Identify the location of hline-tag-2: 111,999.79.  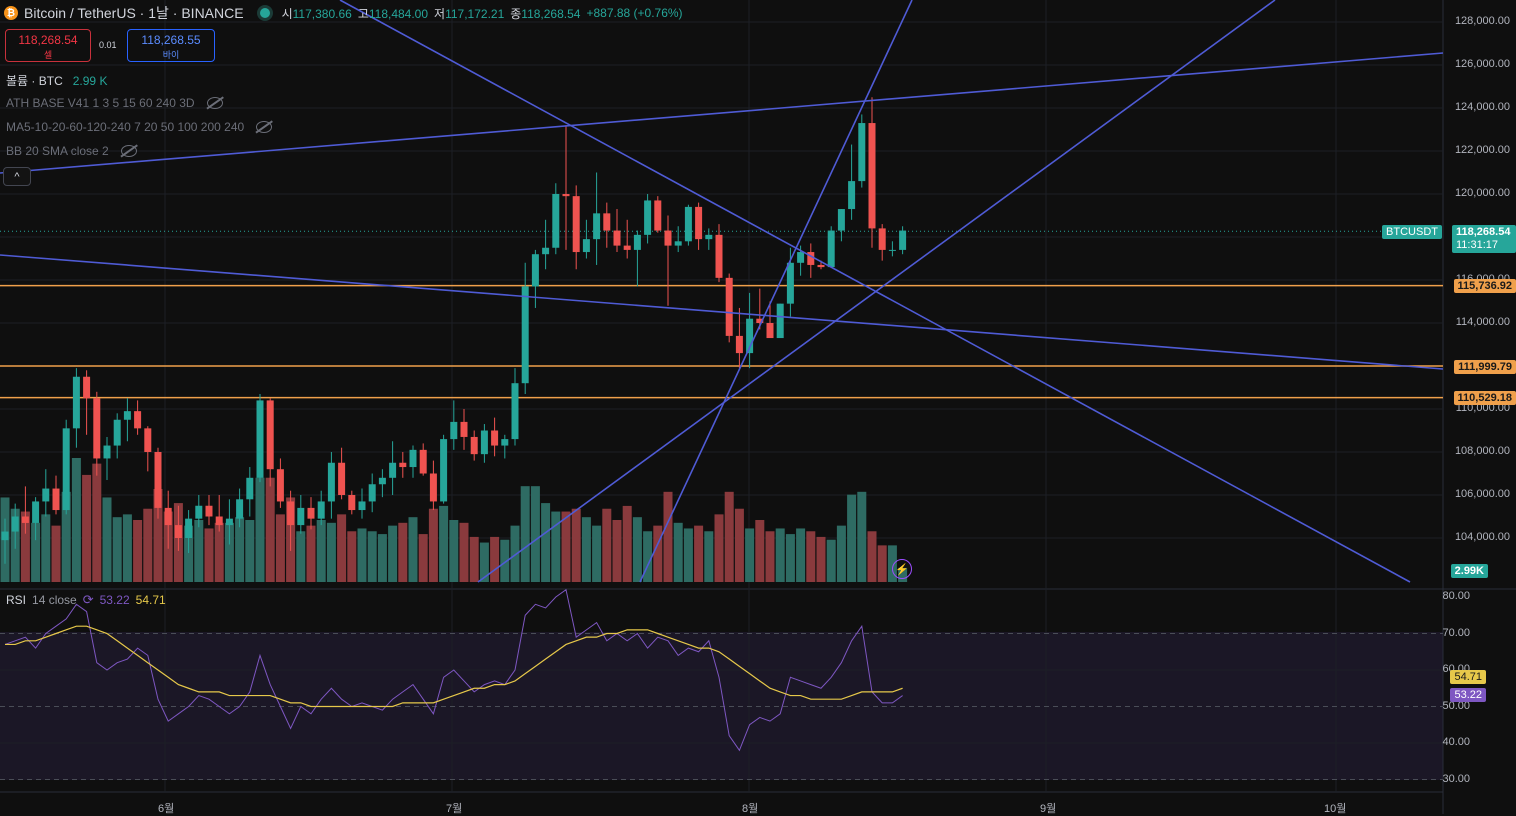
(1485, 367).